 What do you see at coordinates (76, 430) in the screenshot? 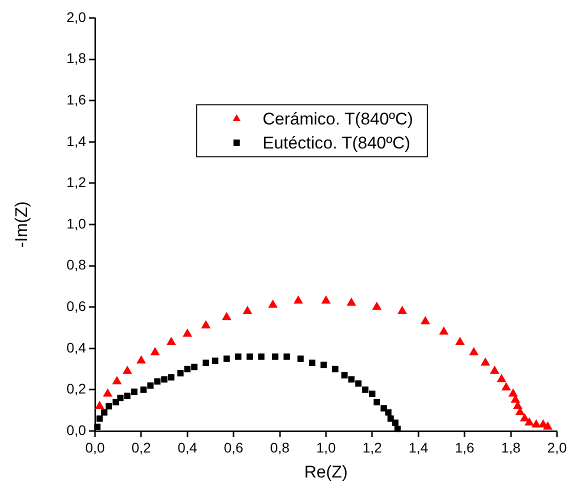
I see `y-tick-label: 0,0` at bounding box center [76, 430].